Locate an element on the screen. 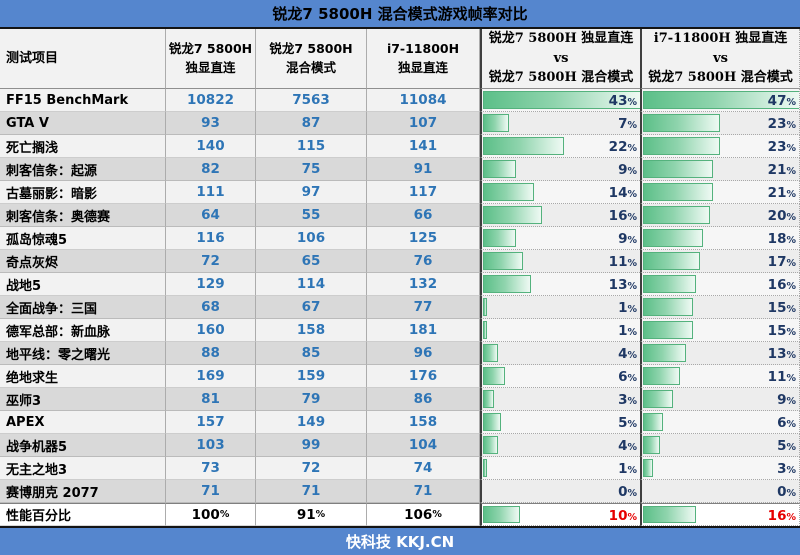  ryzen-hybrid-cell-value: 65 is located at coordinates (311, 261).